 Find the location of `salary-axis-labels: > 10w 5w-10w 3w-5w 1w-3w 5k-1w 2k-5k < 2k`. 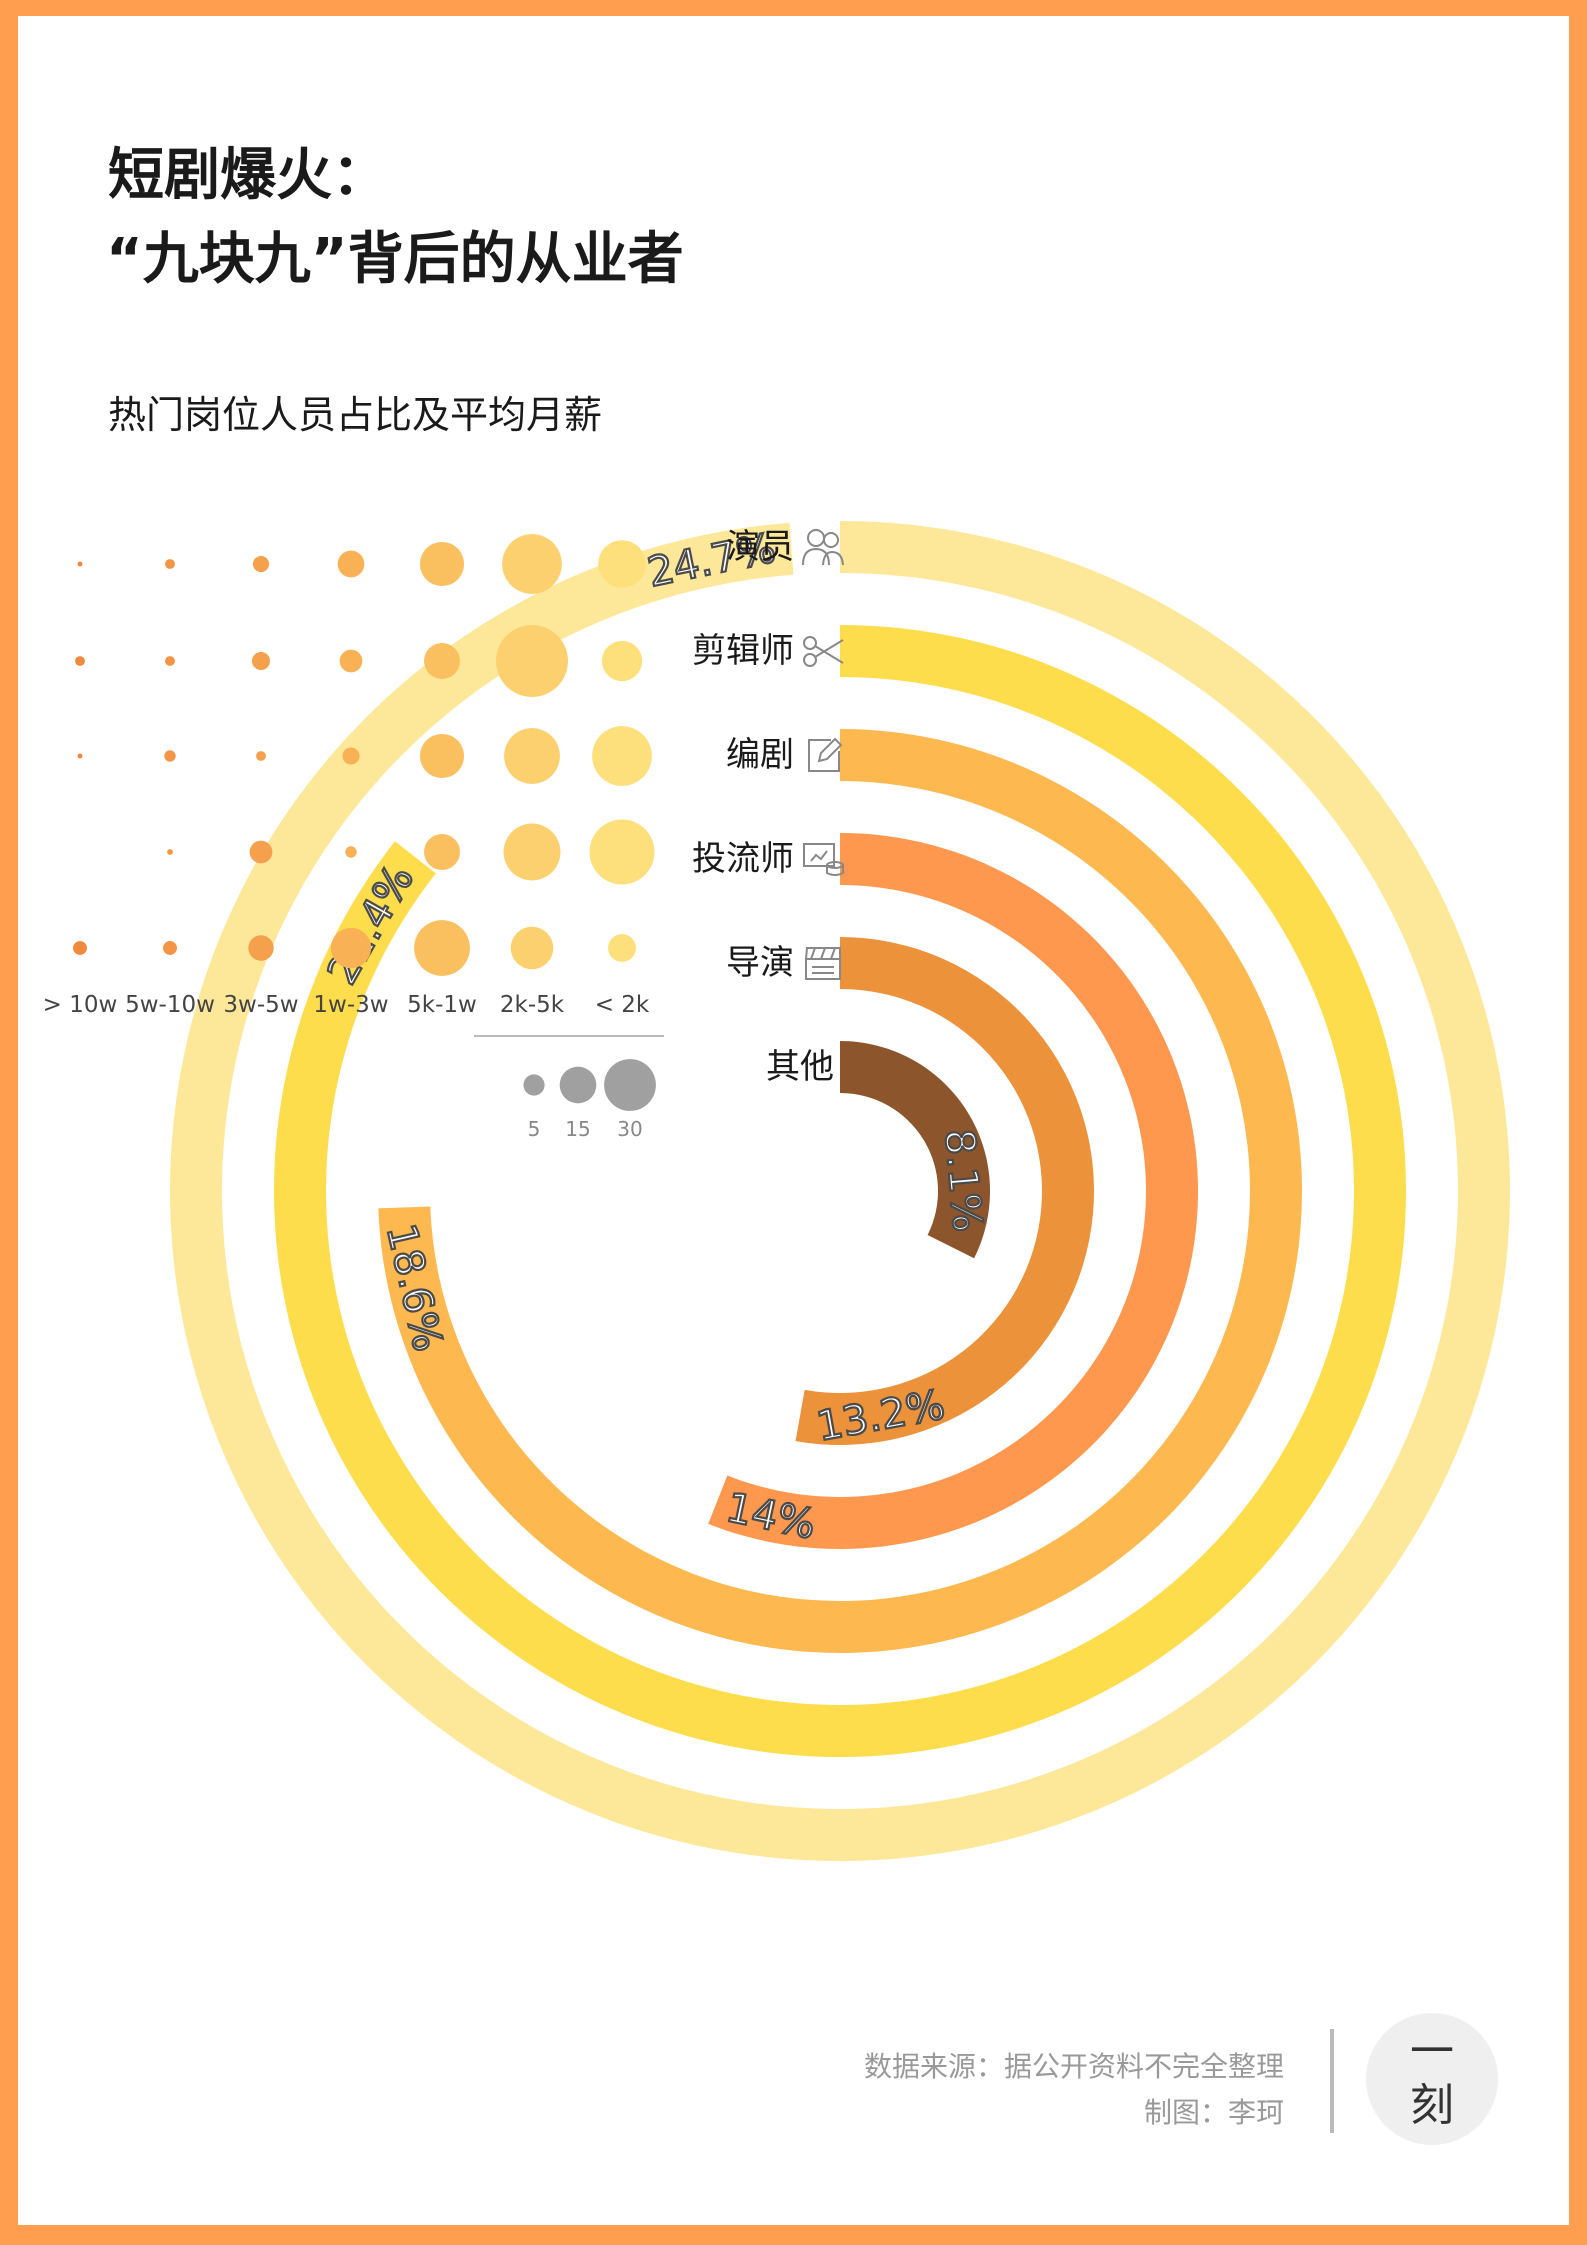

salary-axis-labels: > 10w 5w-10w 3w-5w 1w-3w 5k-1w 2k-5k < 2k is located at coordinates (346, 1005).